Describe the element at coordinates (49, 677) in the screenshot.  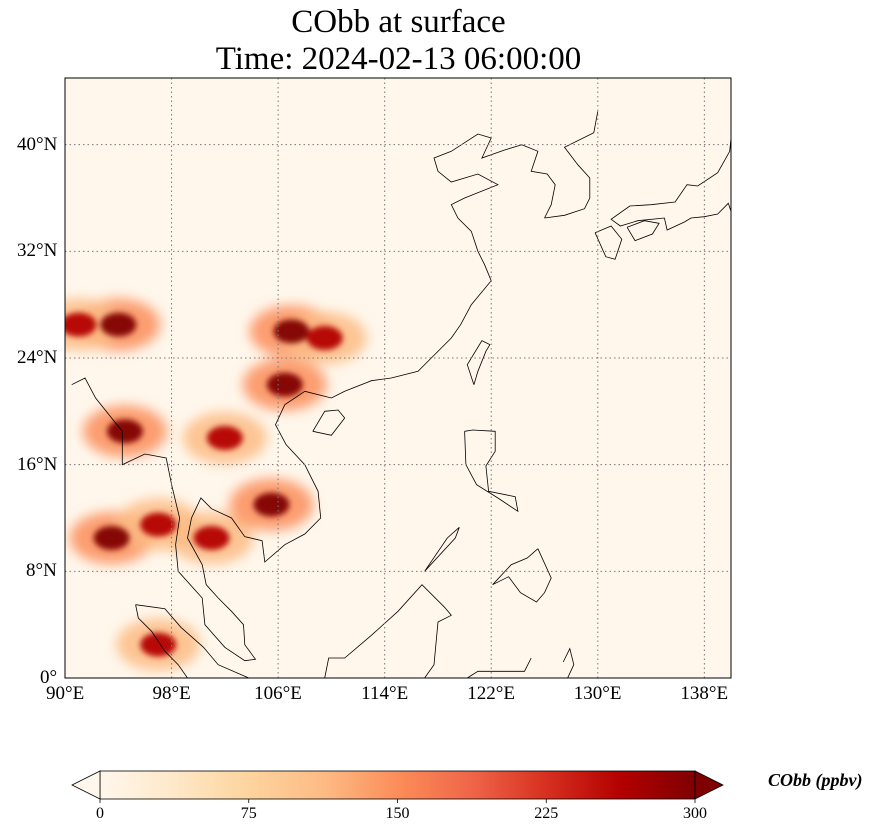
I see `lat-tick-label: 0°` at that location.